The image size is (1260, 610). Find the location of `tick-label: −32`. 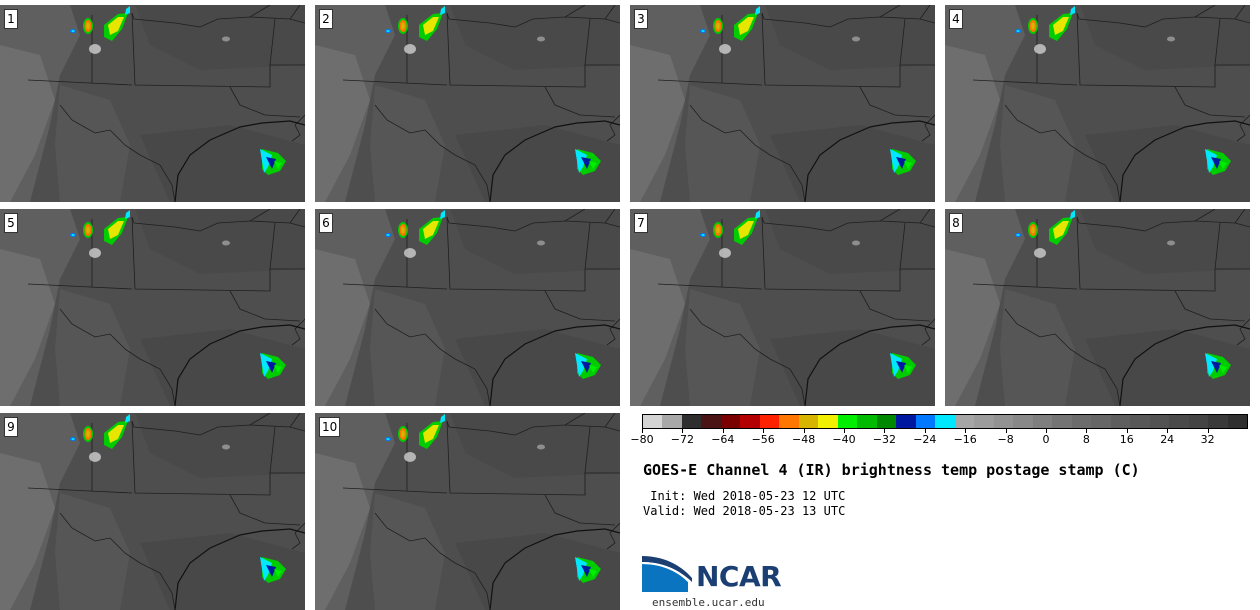

tick-label: −32 is located at coordinates (884, 439).